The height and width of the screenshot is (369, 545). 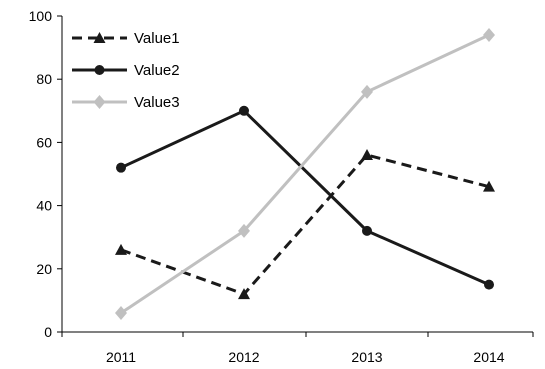 I want to click on x-tick-label: 2011, so click(x=121, y=357).